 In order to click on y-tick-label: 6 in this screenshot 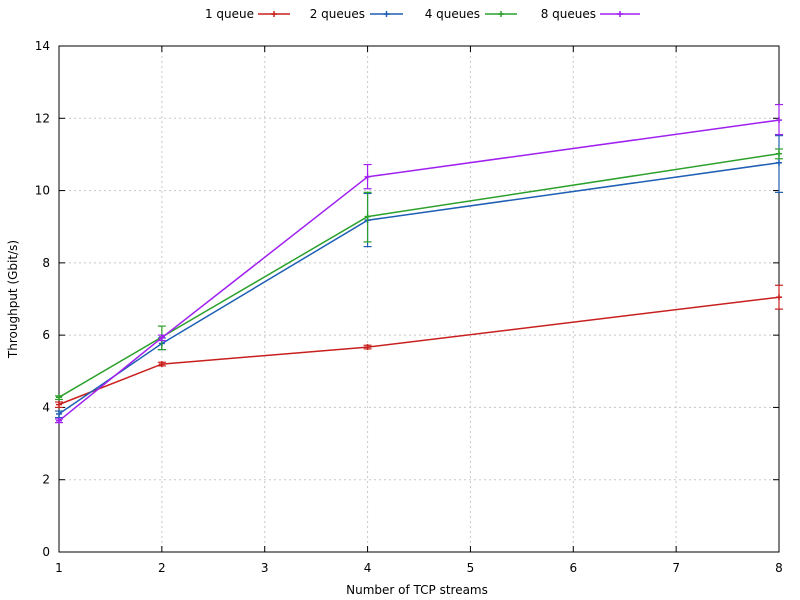, I will do `click(46, 335)`.